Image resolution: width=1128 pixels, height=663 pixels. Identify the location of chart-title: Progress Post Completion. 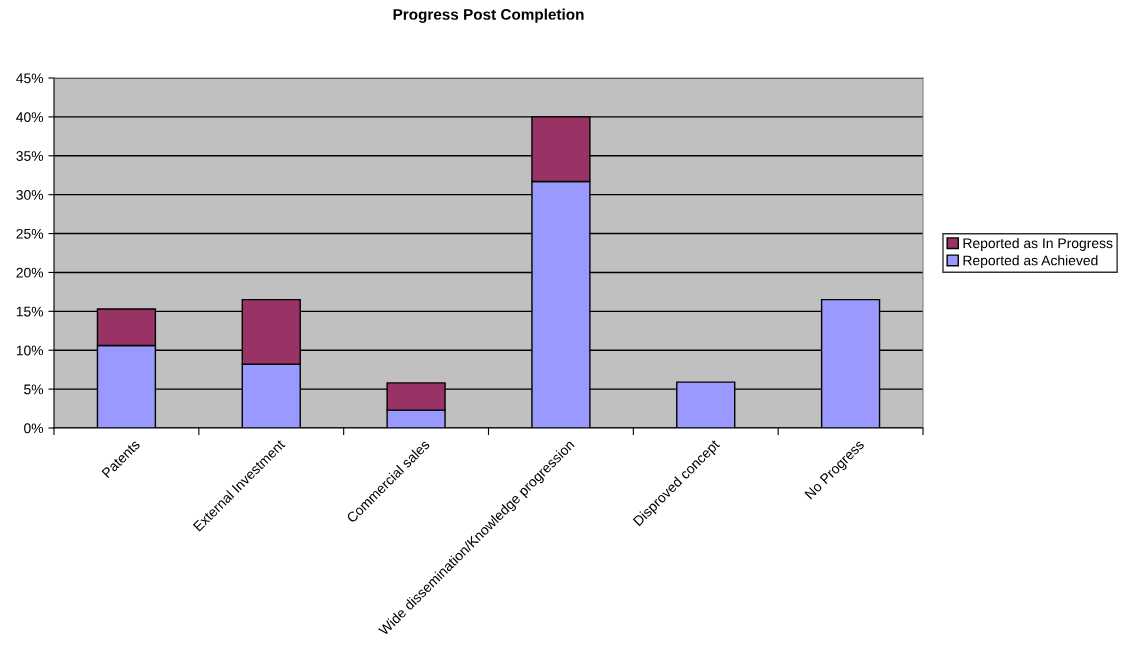
(488, 15).